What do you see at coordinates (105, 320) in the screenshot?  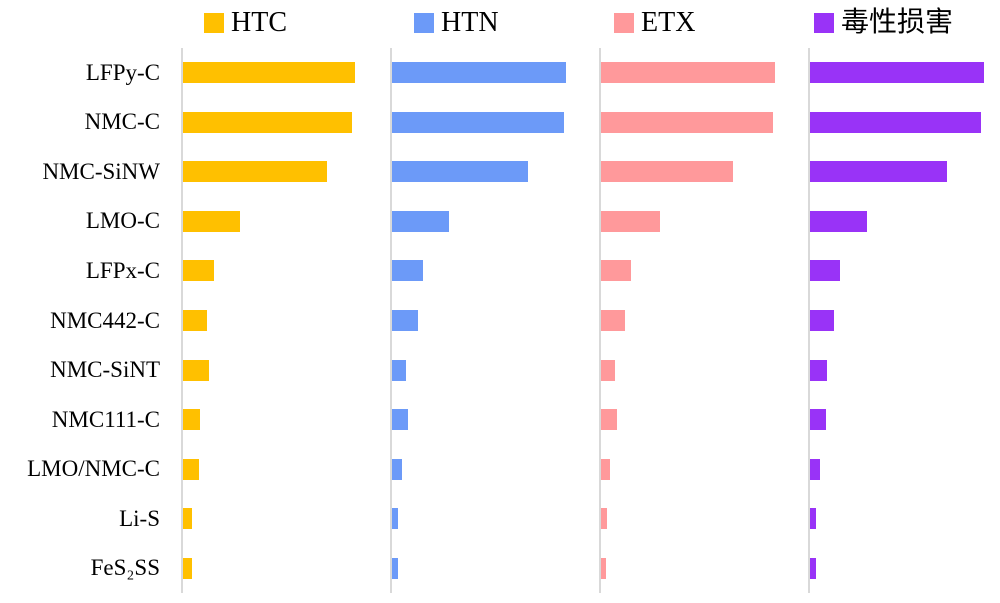 I see `category-label: NMC442-C` at bounding box center [105, 320].